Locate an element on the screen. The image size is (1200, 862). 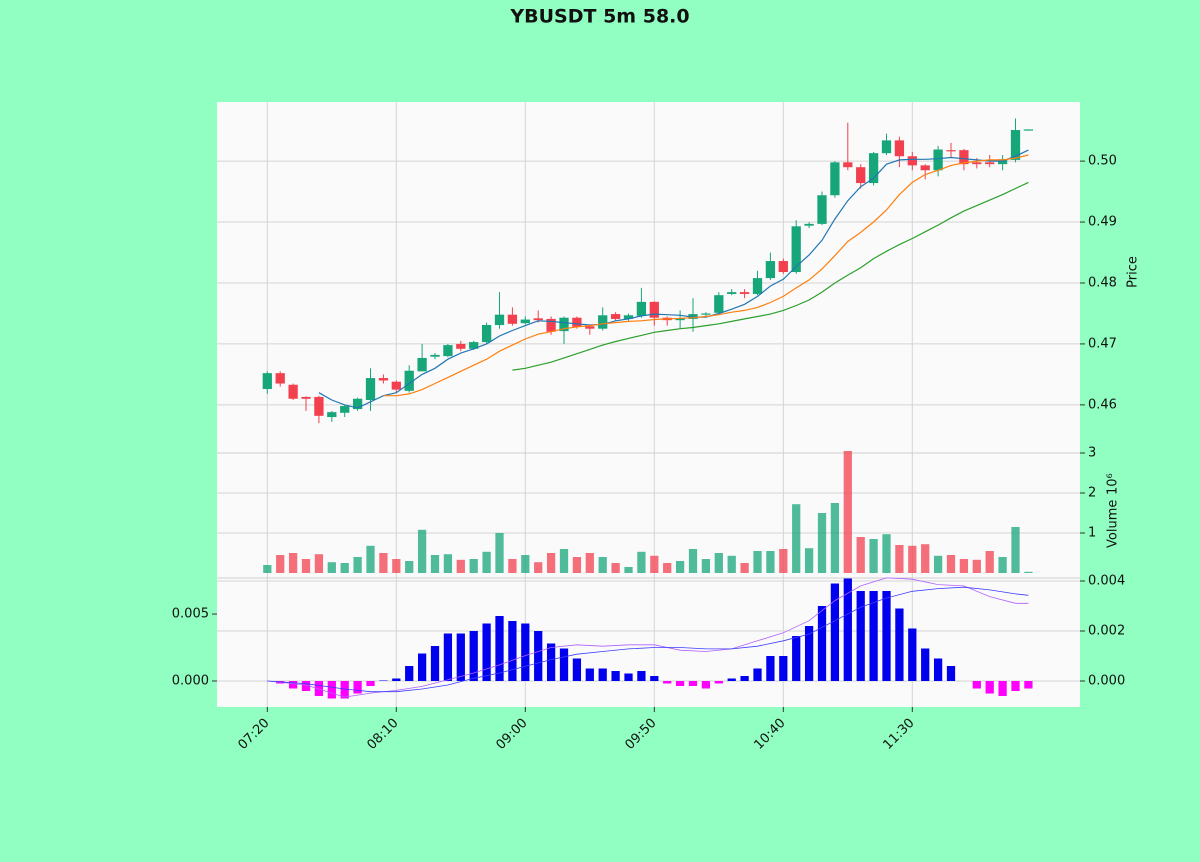
y-tick-label: 0.50 is located at coordinates (1102, 161).